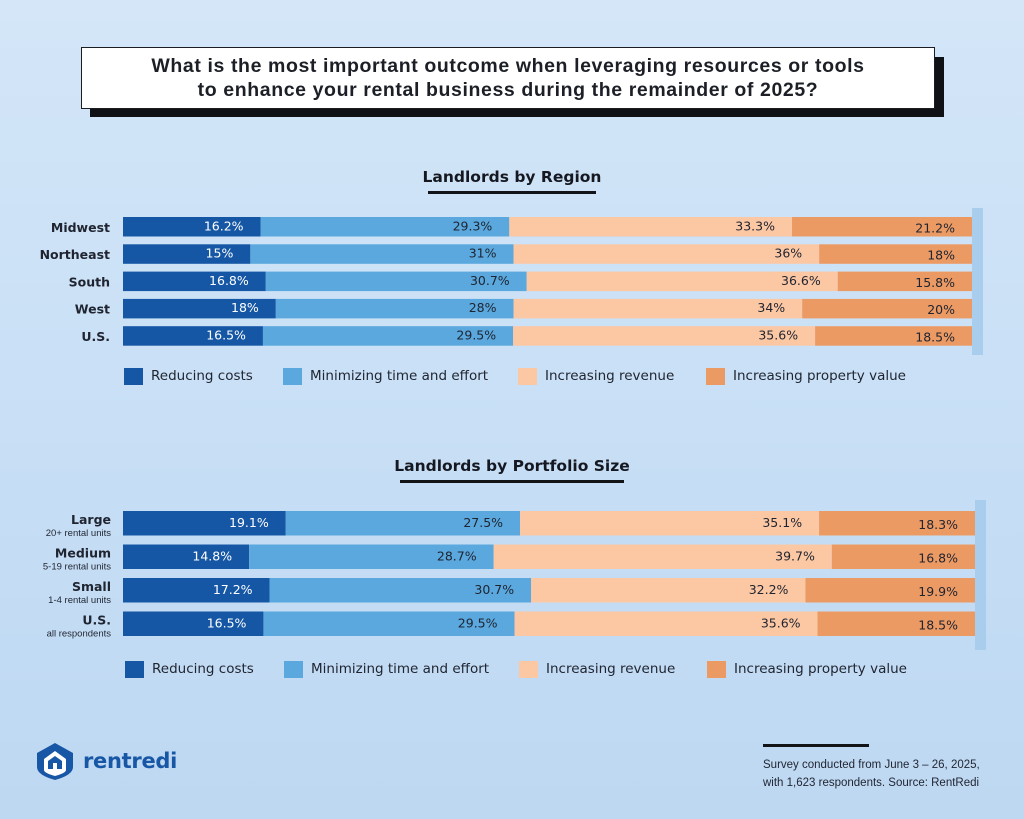 The width and height of the screenshot is (1024, 819). Describe the element at coordinates (249, 522) in the screenshot. I see `bar-value-label: 19.1%` at that location.